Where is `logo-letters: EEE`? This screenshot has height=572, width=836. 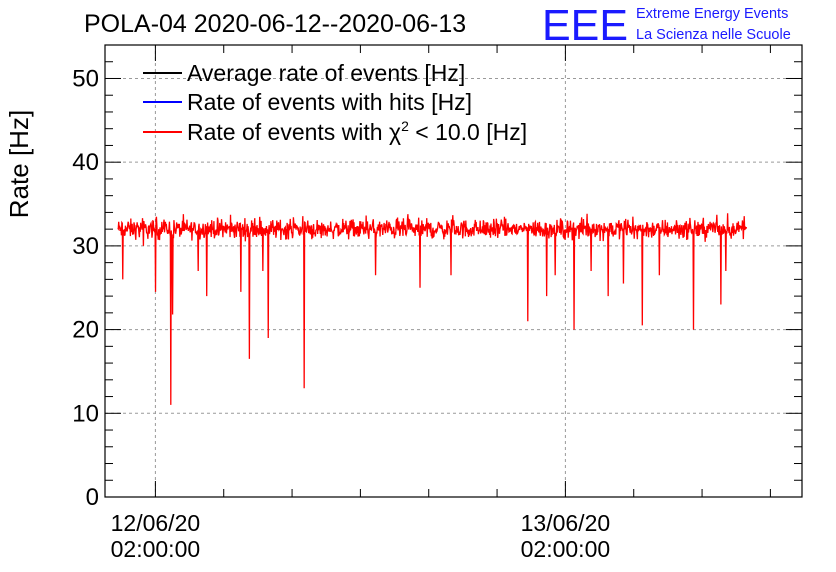
logo-letters: EEE is located at coordinates (585, 25).